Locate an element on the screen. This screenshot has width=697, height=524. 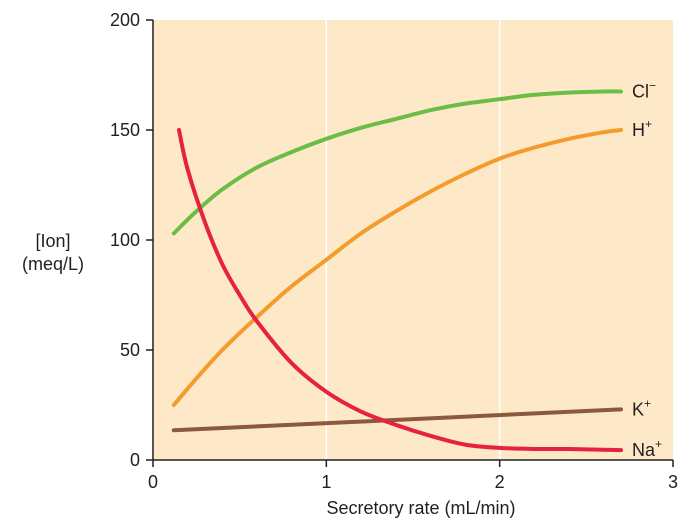
x-tick-label-3: 3 is located at coordinates (673, 482).